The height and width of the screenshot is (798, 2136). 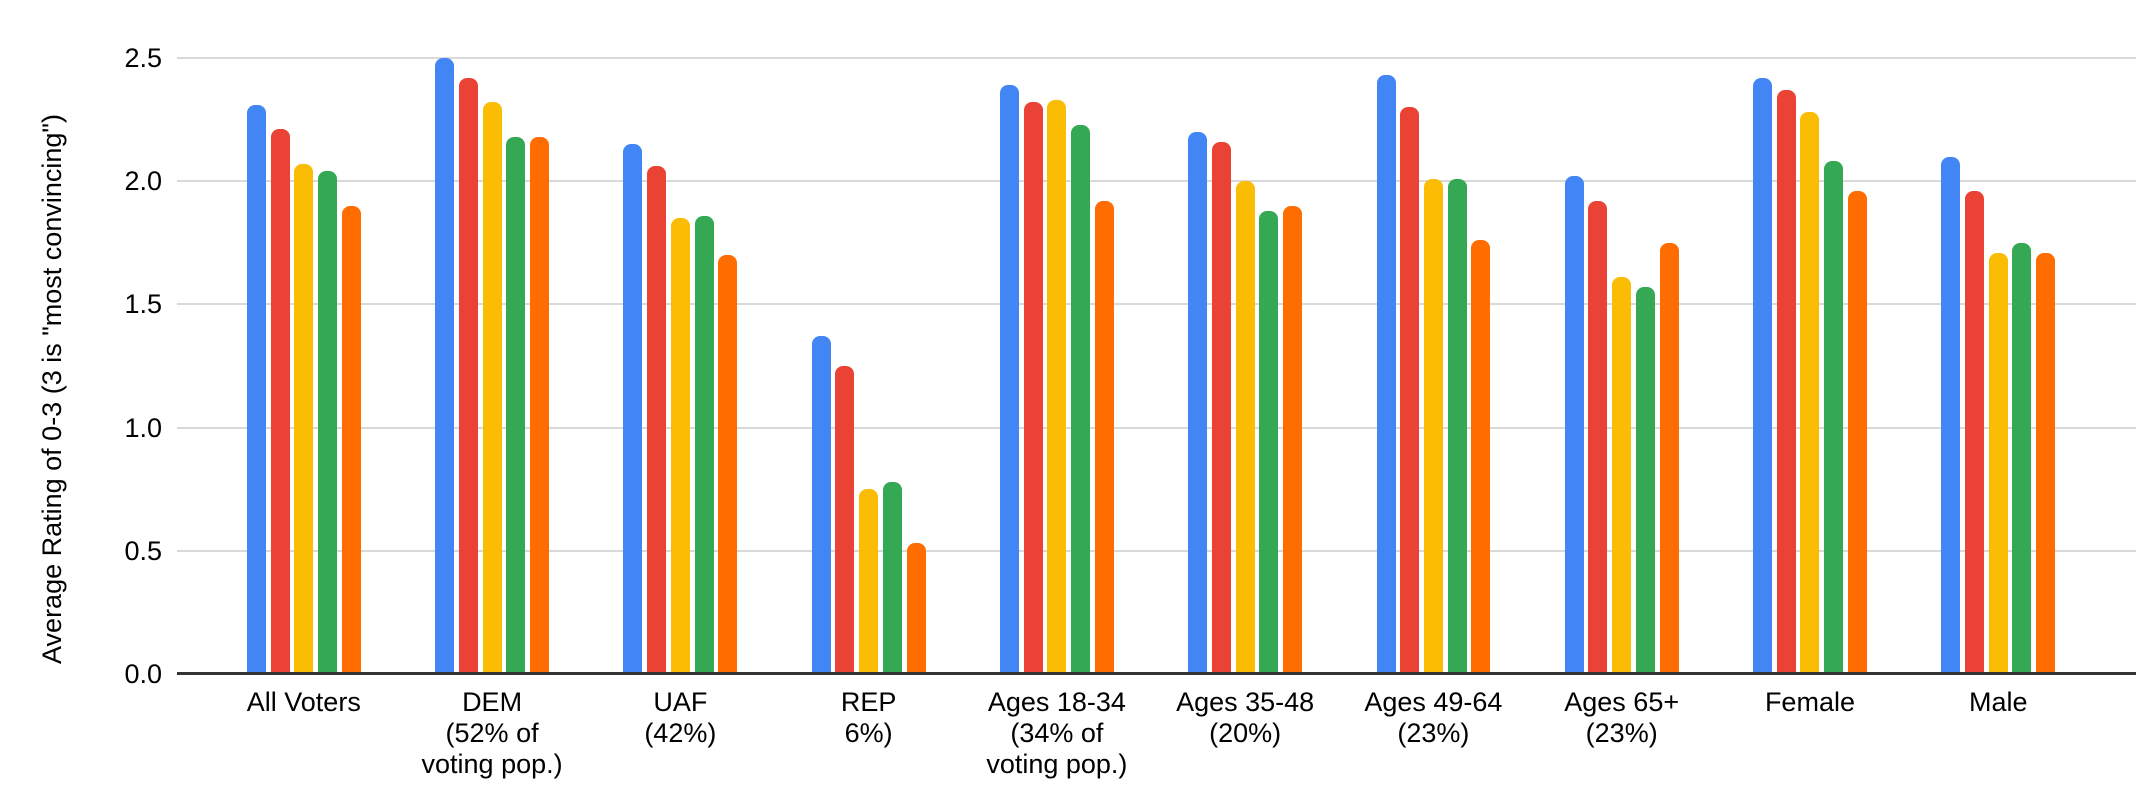 What do you see at coordinates (916, 608) in the screenshot?
I see `bar-orange-group4` at bounding box center [916, 608].